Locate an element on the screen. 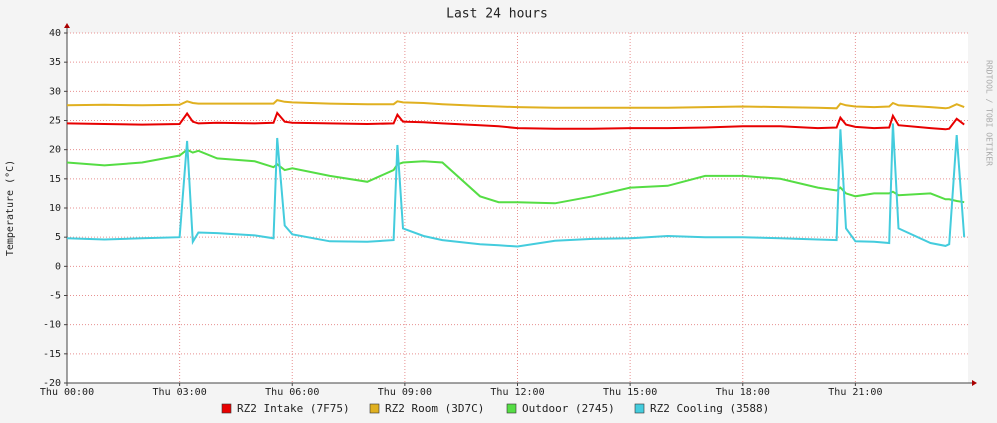 The width and height of the screenshot is (997, 423). legend-label: RZ2 Intake (7F75) is located at coordinates (293, 408).